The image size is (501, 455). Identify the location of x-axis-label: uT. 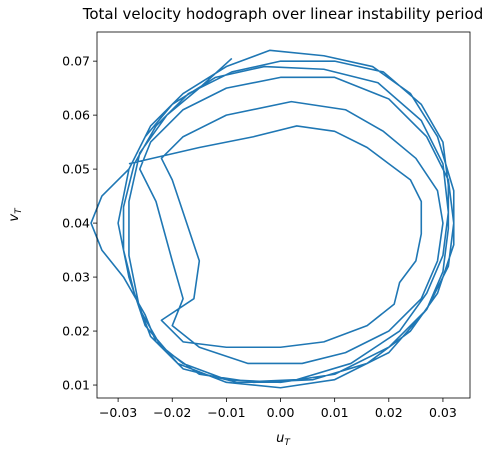
(283, 439).